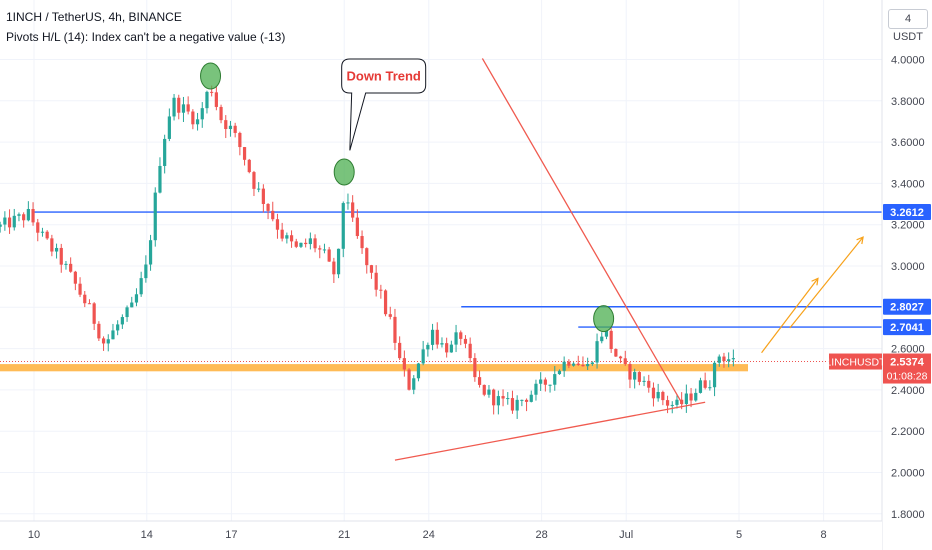  Describe the element at coordinates (34, 535) in the screenshot. I see `x-tick-label-0: 10` at that location.